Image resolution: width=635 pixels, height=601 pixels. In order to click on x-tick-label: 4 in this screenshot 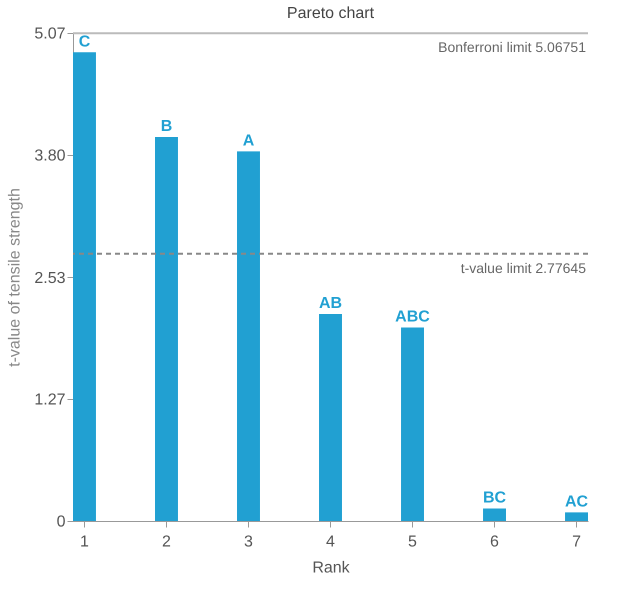, I will do `click(331, 542)`.